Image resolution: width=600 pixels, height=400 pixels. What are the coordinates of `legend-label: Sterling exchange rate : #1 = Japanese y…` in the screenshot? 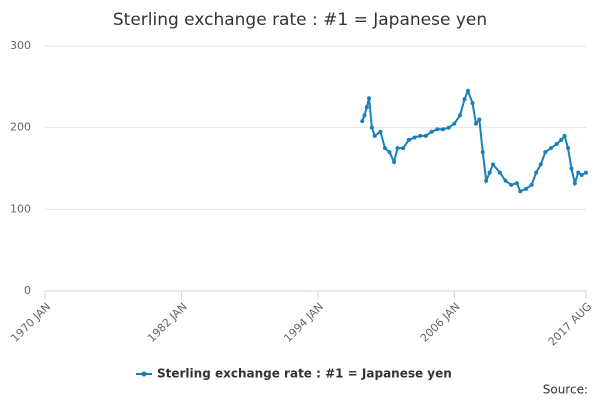 It's located at (304, 374).